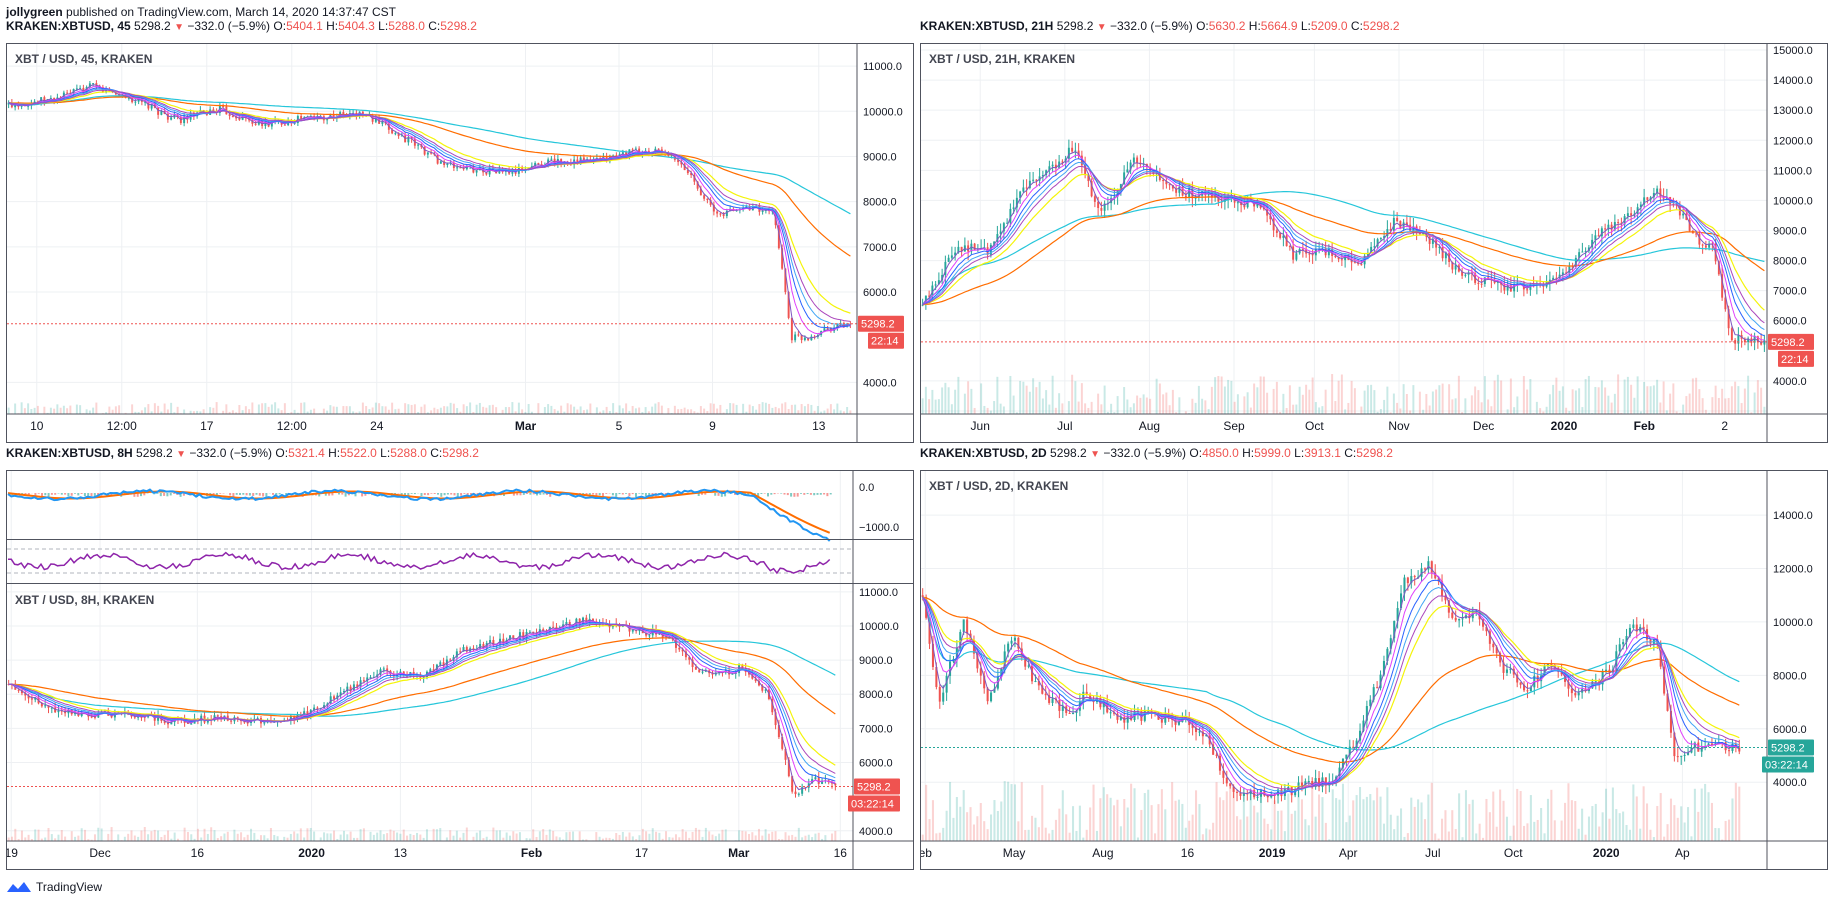  What do you see at coordinates (34, 12) in the screenshot?
I see `publisher-name: jollygreen` at bounding box center [34, 12].